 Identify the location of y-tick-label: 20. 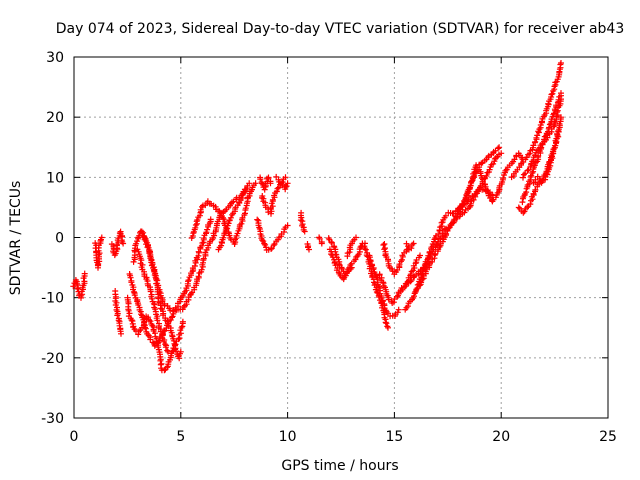
(55, 118).